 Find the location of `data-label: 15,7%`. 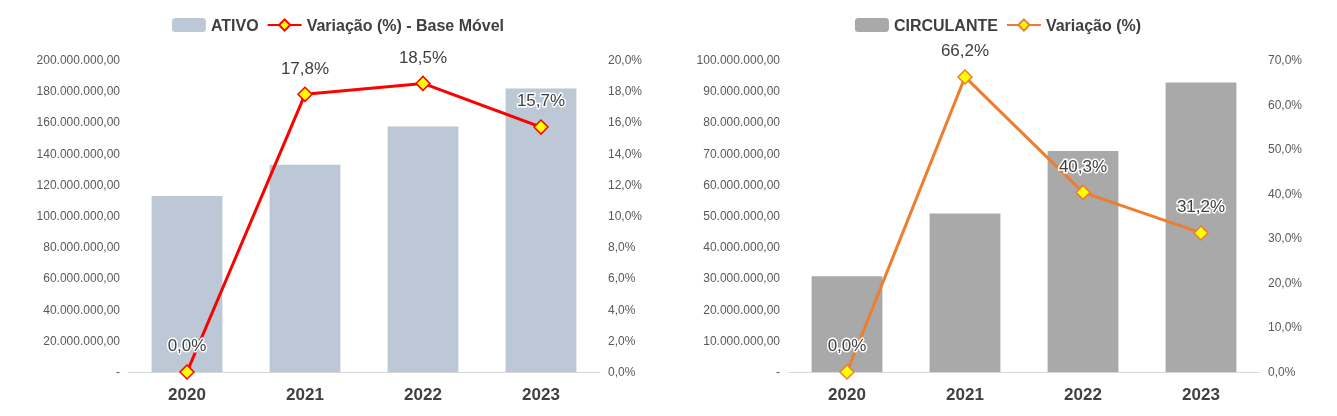

data-label: 15,7% is located at coordinates (541, 101).